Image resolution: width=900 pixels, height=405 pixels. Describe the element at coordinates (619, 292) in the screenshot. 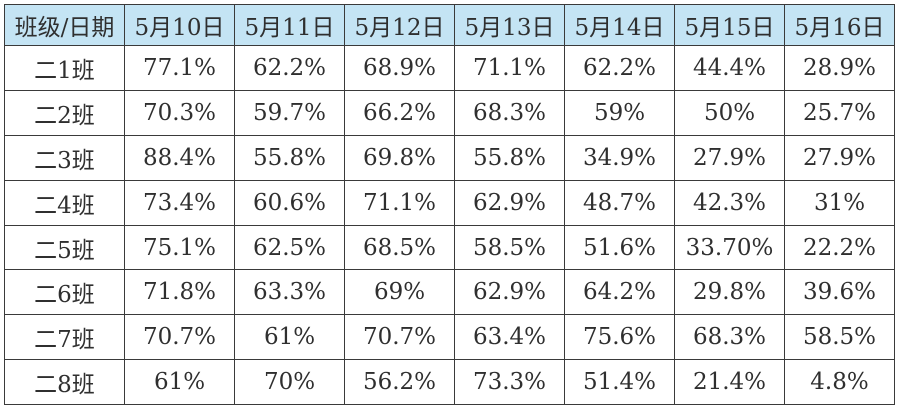

I see `value-cell: 64.2%` at that location.